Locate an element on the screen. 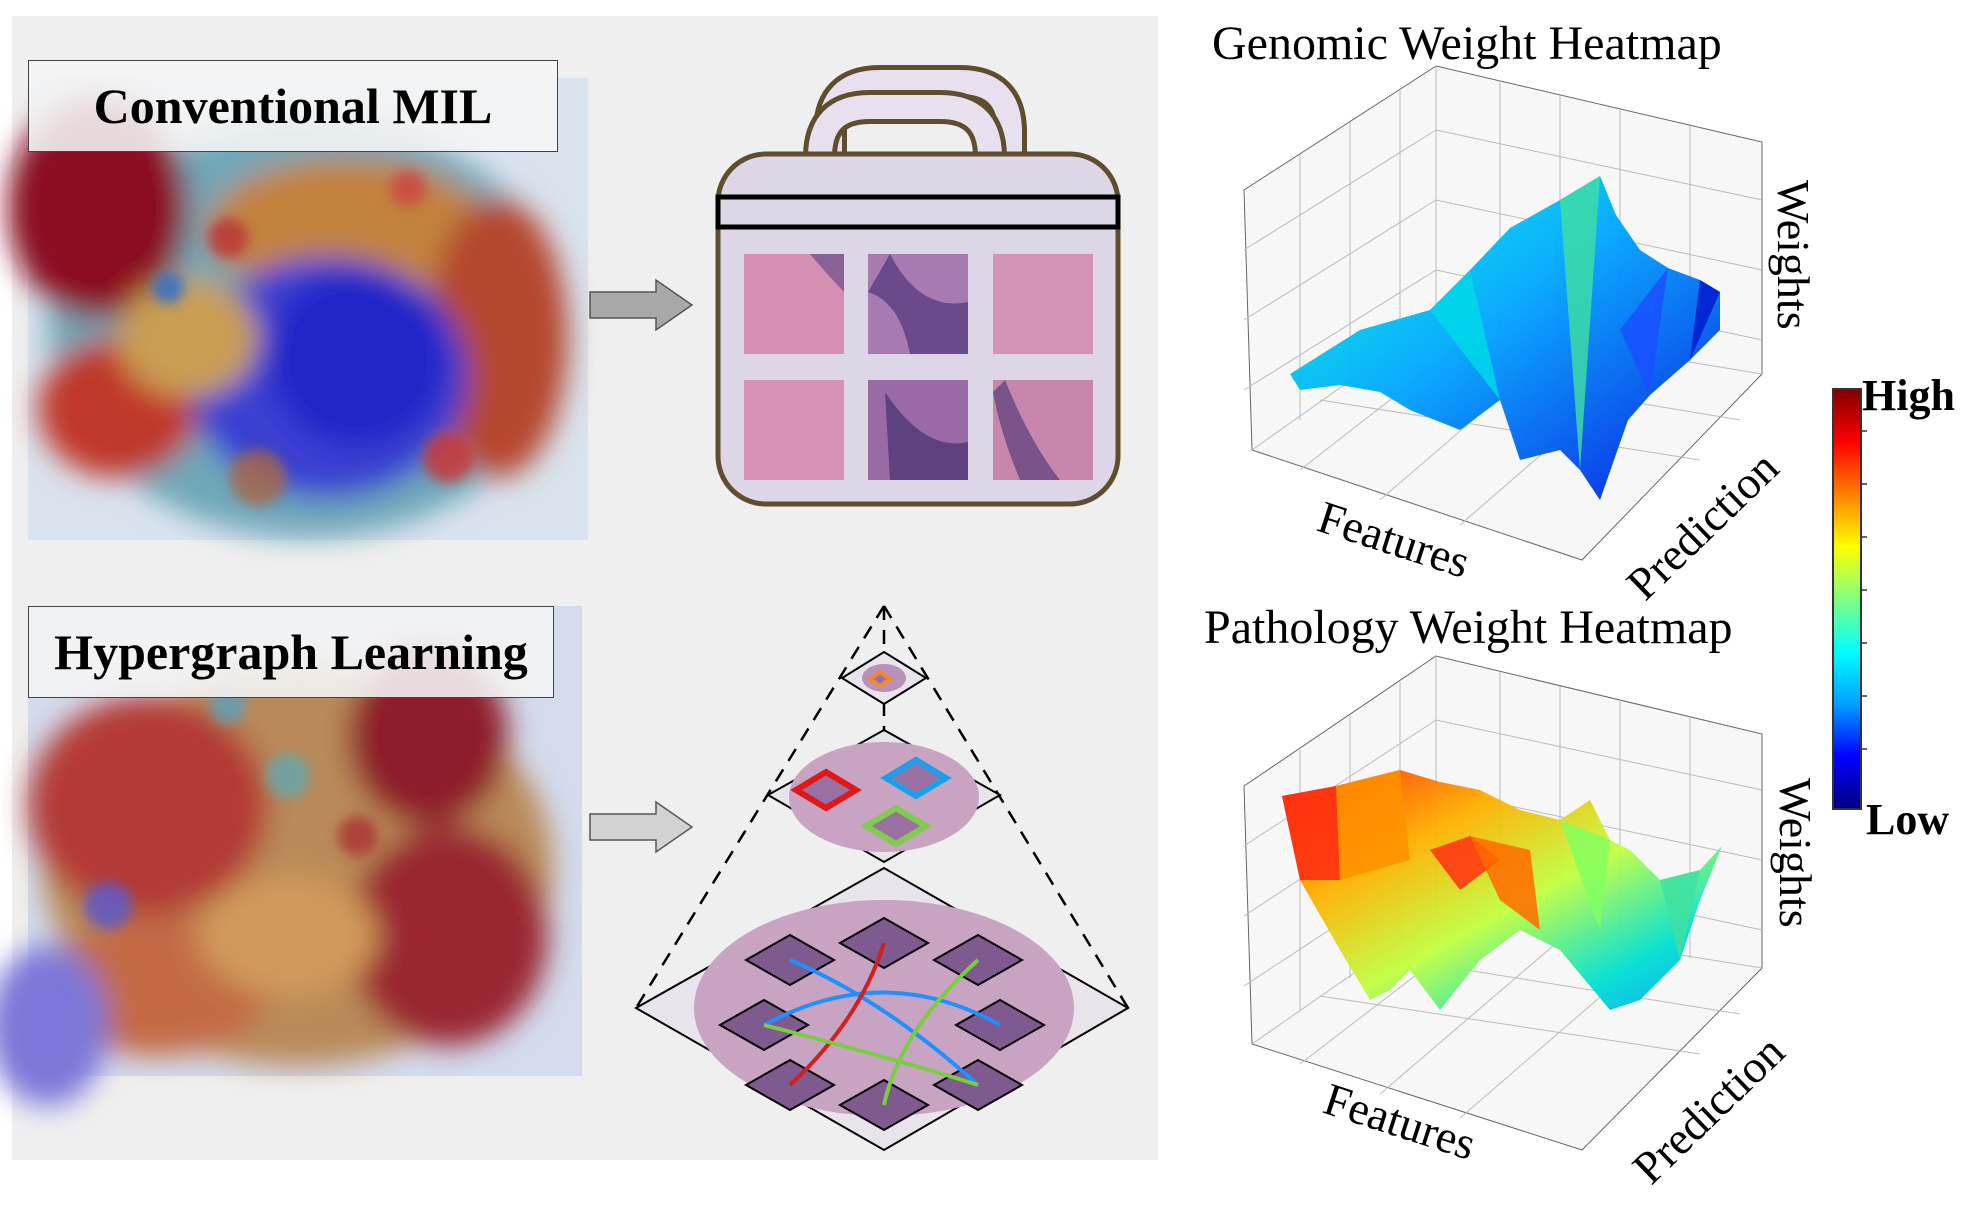 Image resolution: width=1980 pixels, height=1224 pixels. colorbar is located at coordinates (1849, 599).